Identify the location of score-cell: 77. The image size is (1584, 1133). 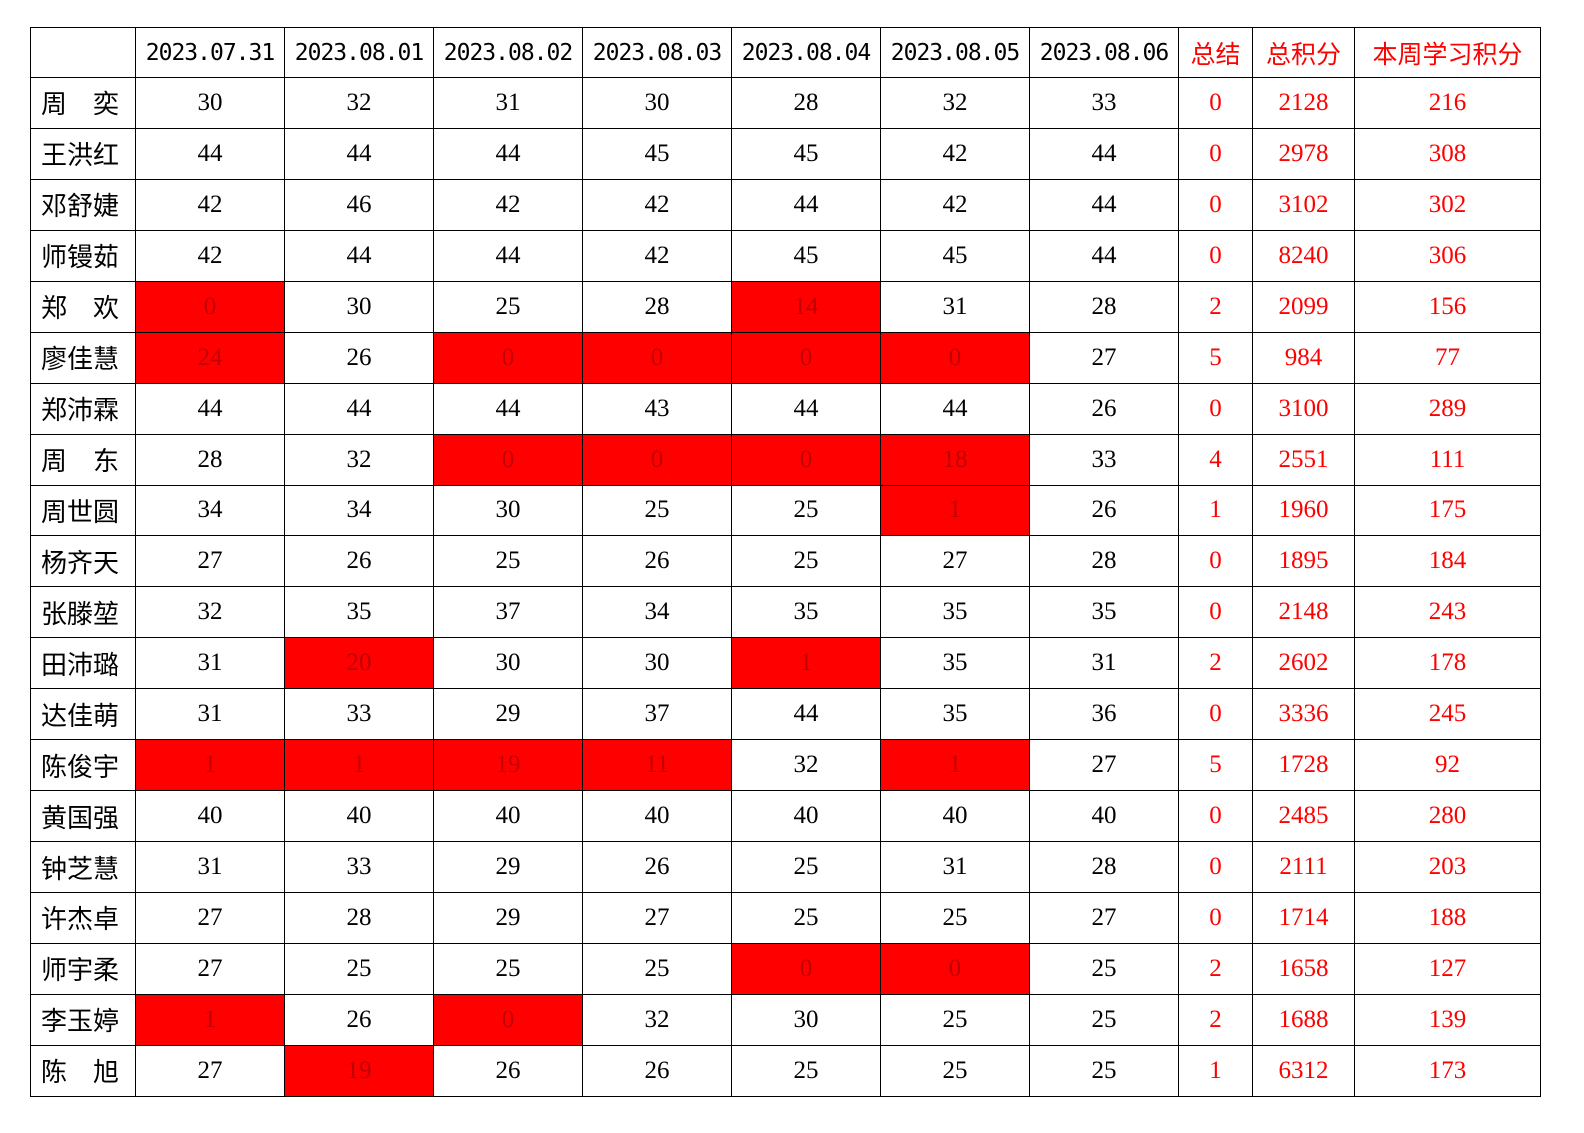
(1447, 357).